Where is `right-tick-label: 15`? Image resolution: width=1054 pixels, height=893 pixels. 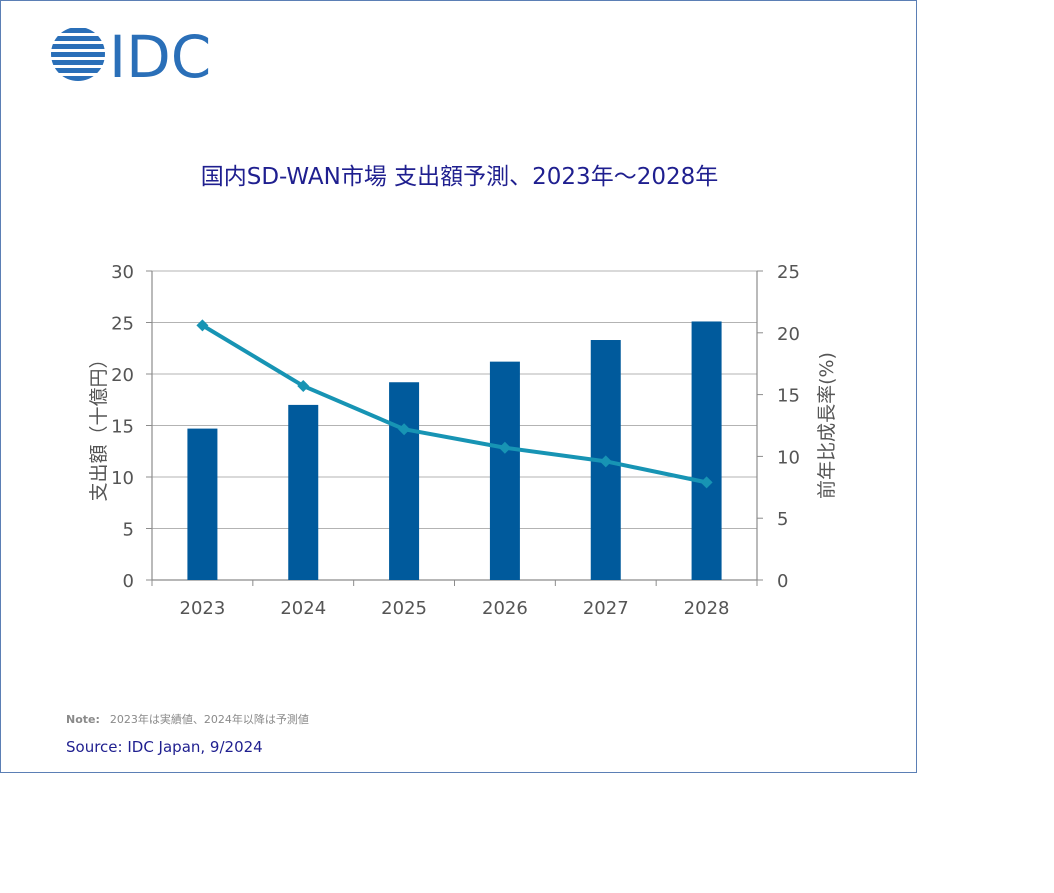 right-tick-label: 15 is located at coordinates (788, 396).